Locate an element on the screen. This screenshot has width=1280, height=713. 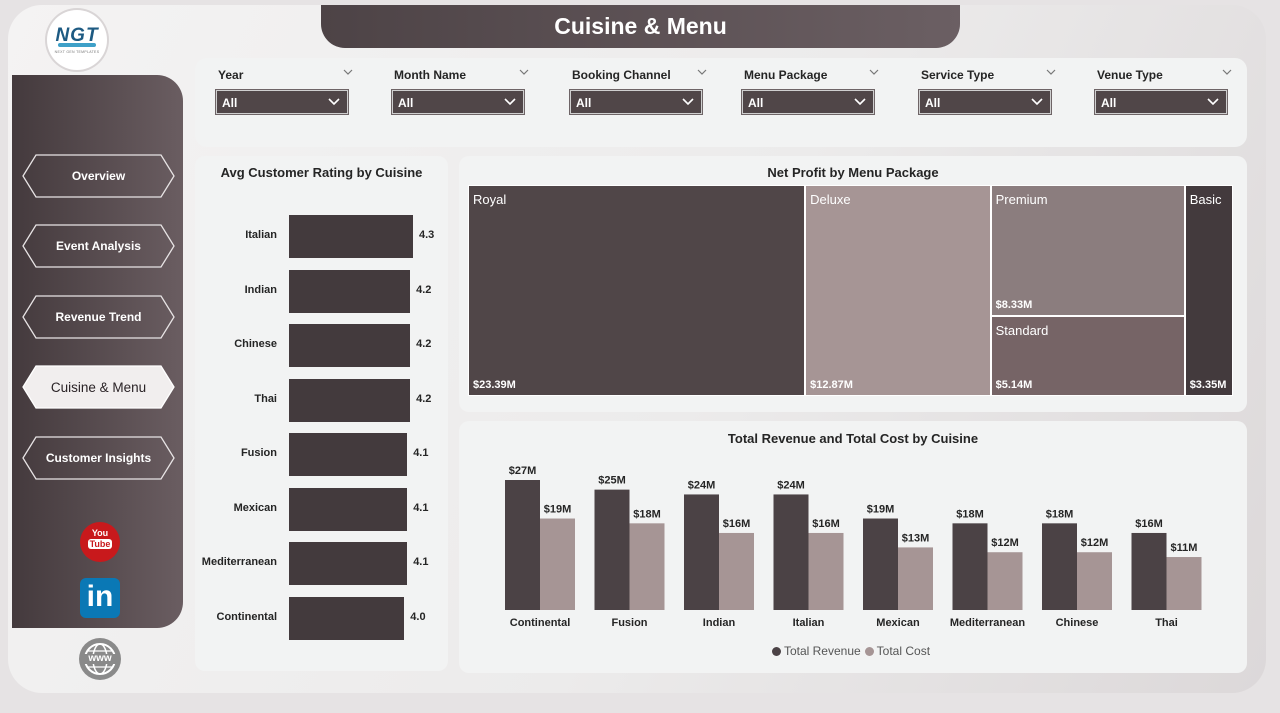
rating-category-label: Italian is located at coordinates (261, 235).